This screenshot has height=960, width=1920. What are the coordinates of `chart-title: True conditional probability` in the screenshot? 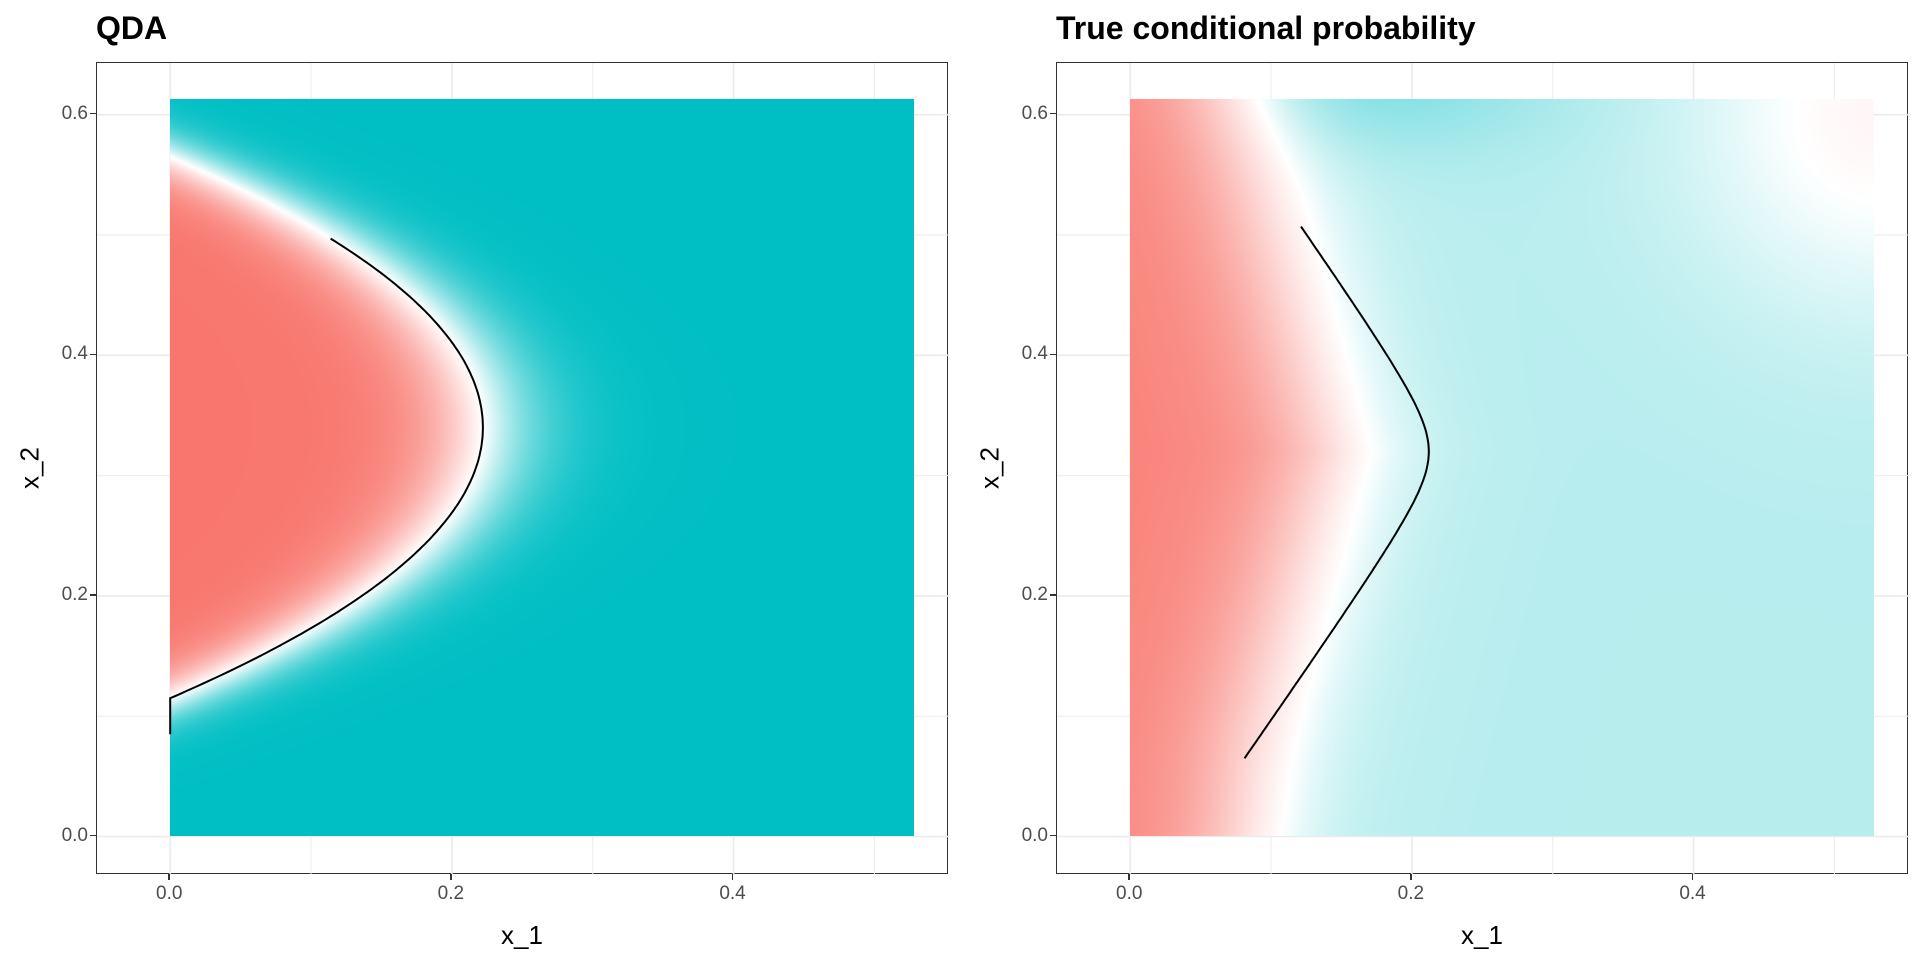 It's located at (1266, 28).